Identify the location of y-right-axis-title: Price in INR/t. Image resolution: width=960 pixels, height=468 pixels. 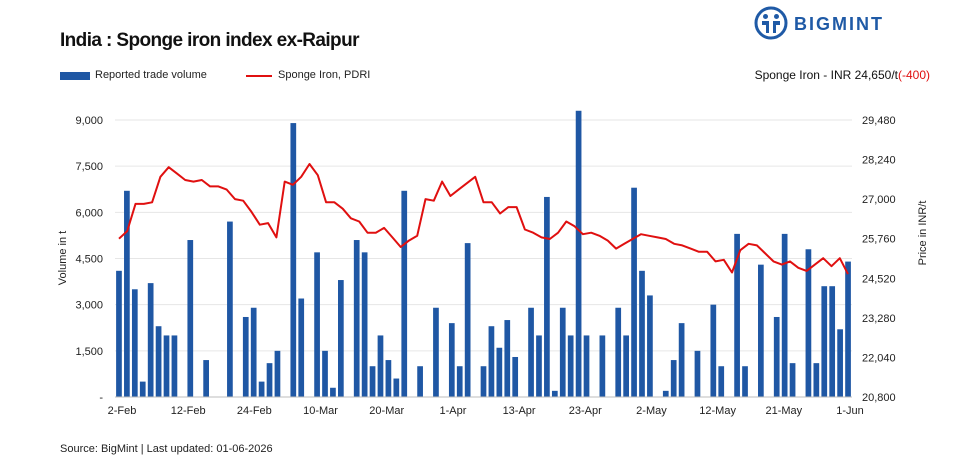
(923, 233).